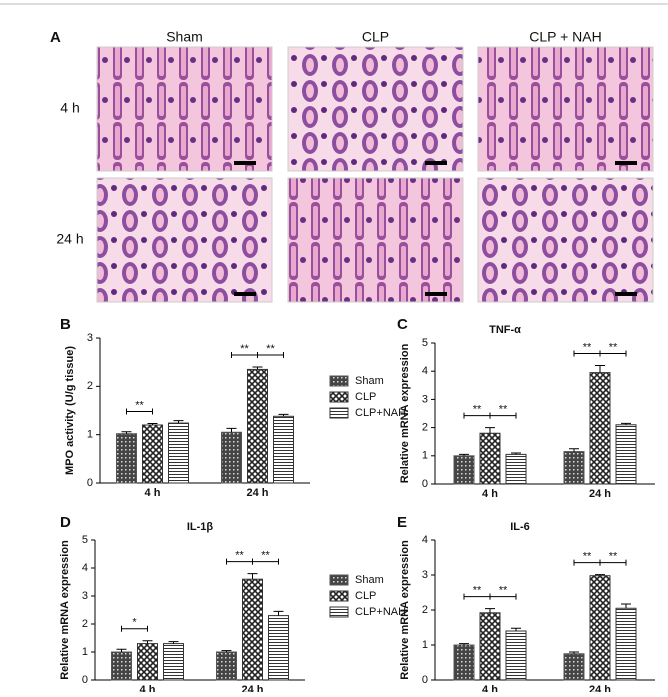  I want to click on chart-title: TNF-α, so click(505, 330).